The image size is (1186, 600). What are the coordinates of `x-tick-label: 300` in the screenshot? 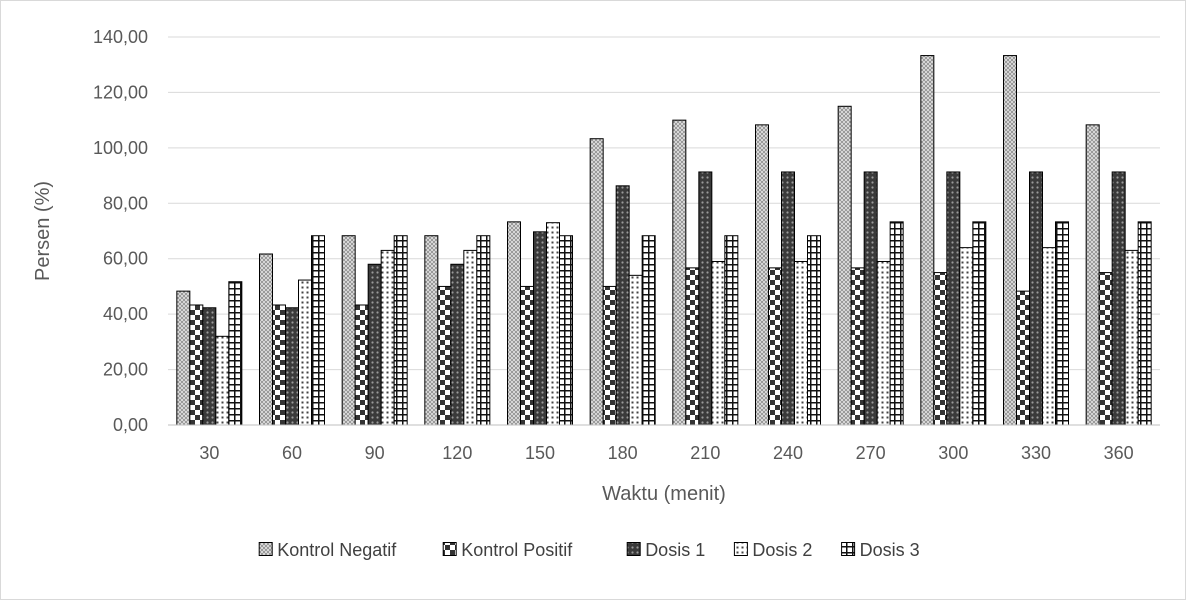 It's located at (953, 453).